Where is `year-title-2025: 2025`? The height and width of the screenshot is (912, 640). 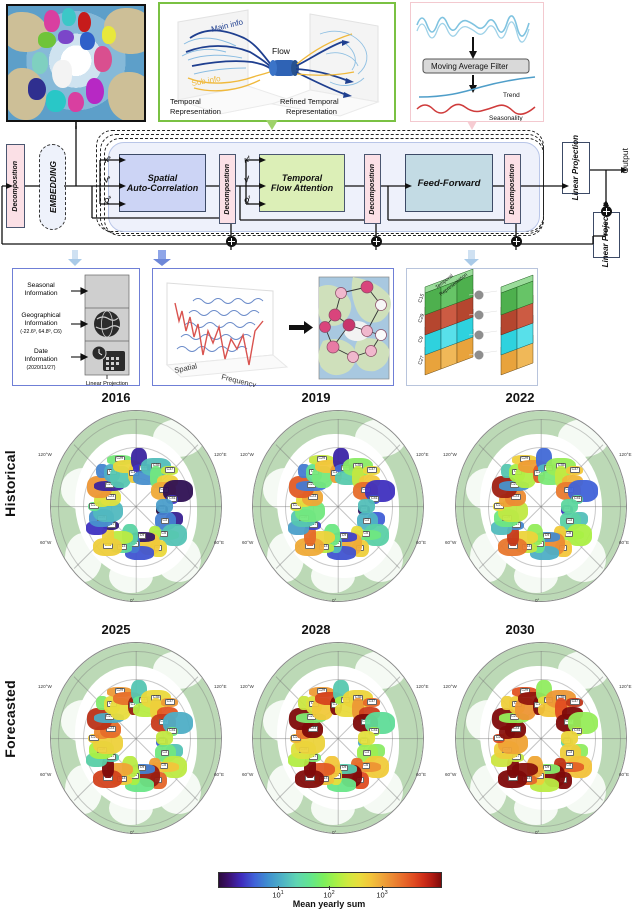
year-title-2025: 2025 is located at coordinates (116, 629).